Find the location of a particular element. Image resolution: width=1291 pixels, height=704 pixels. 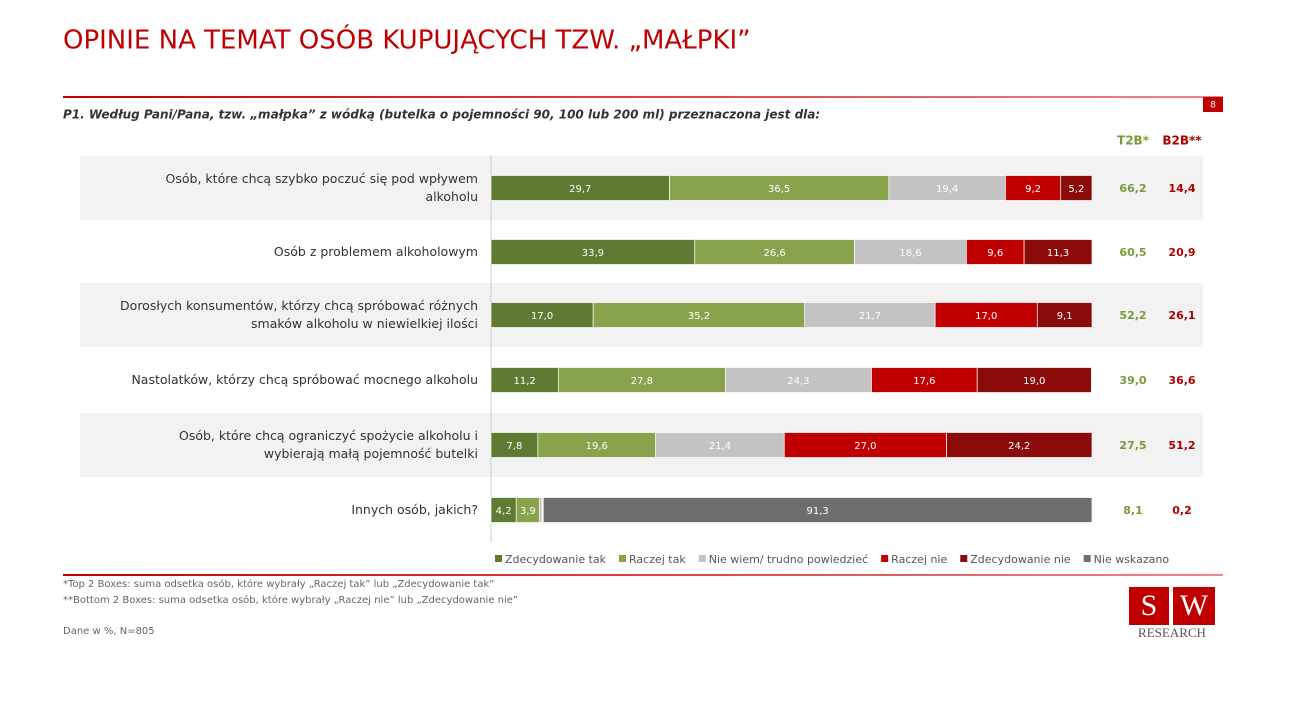

data-label: 18,6 is located at coordinates (910, 253).